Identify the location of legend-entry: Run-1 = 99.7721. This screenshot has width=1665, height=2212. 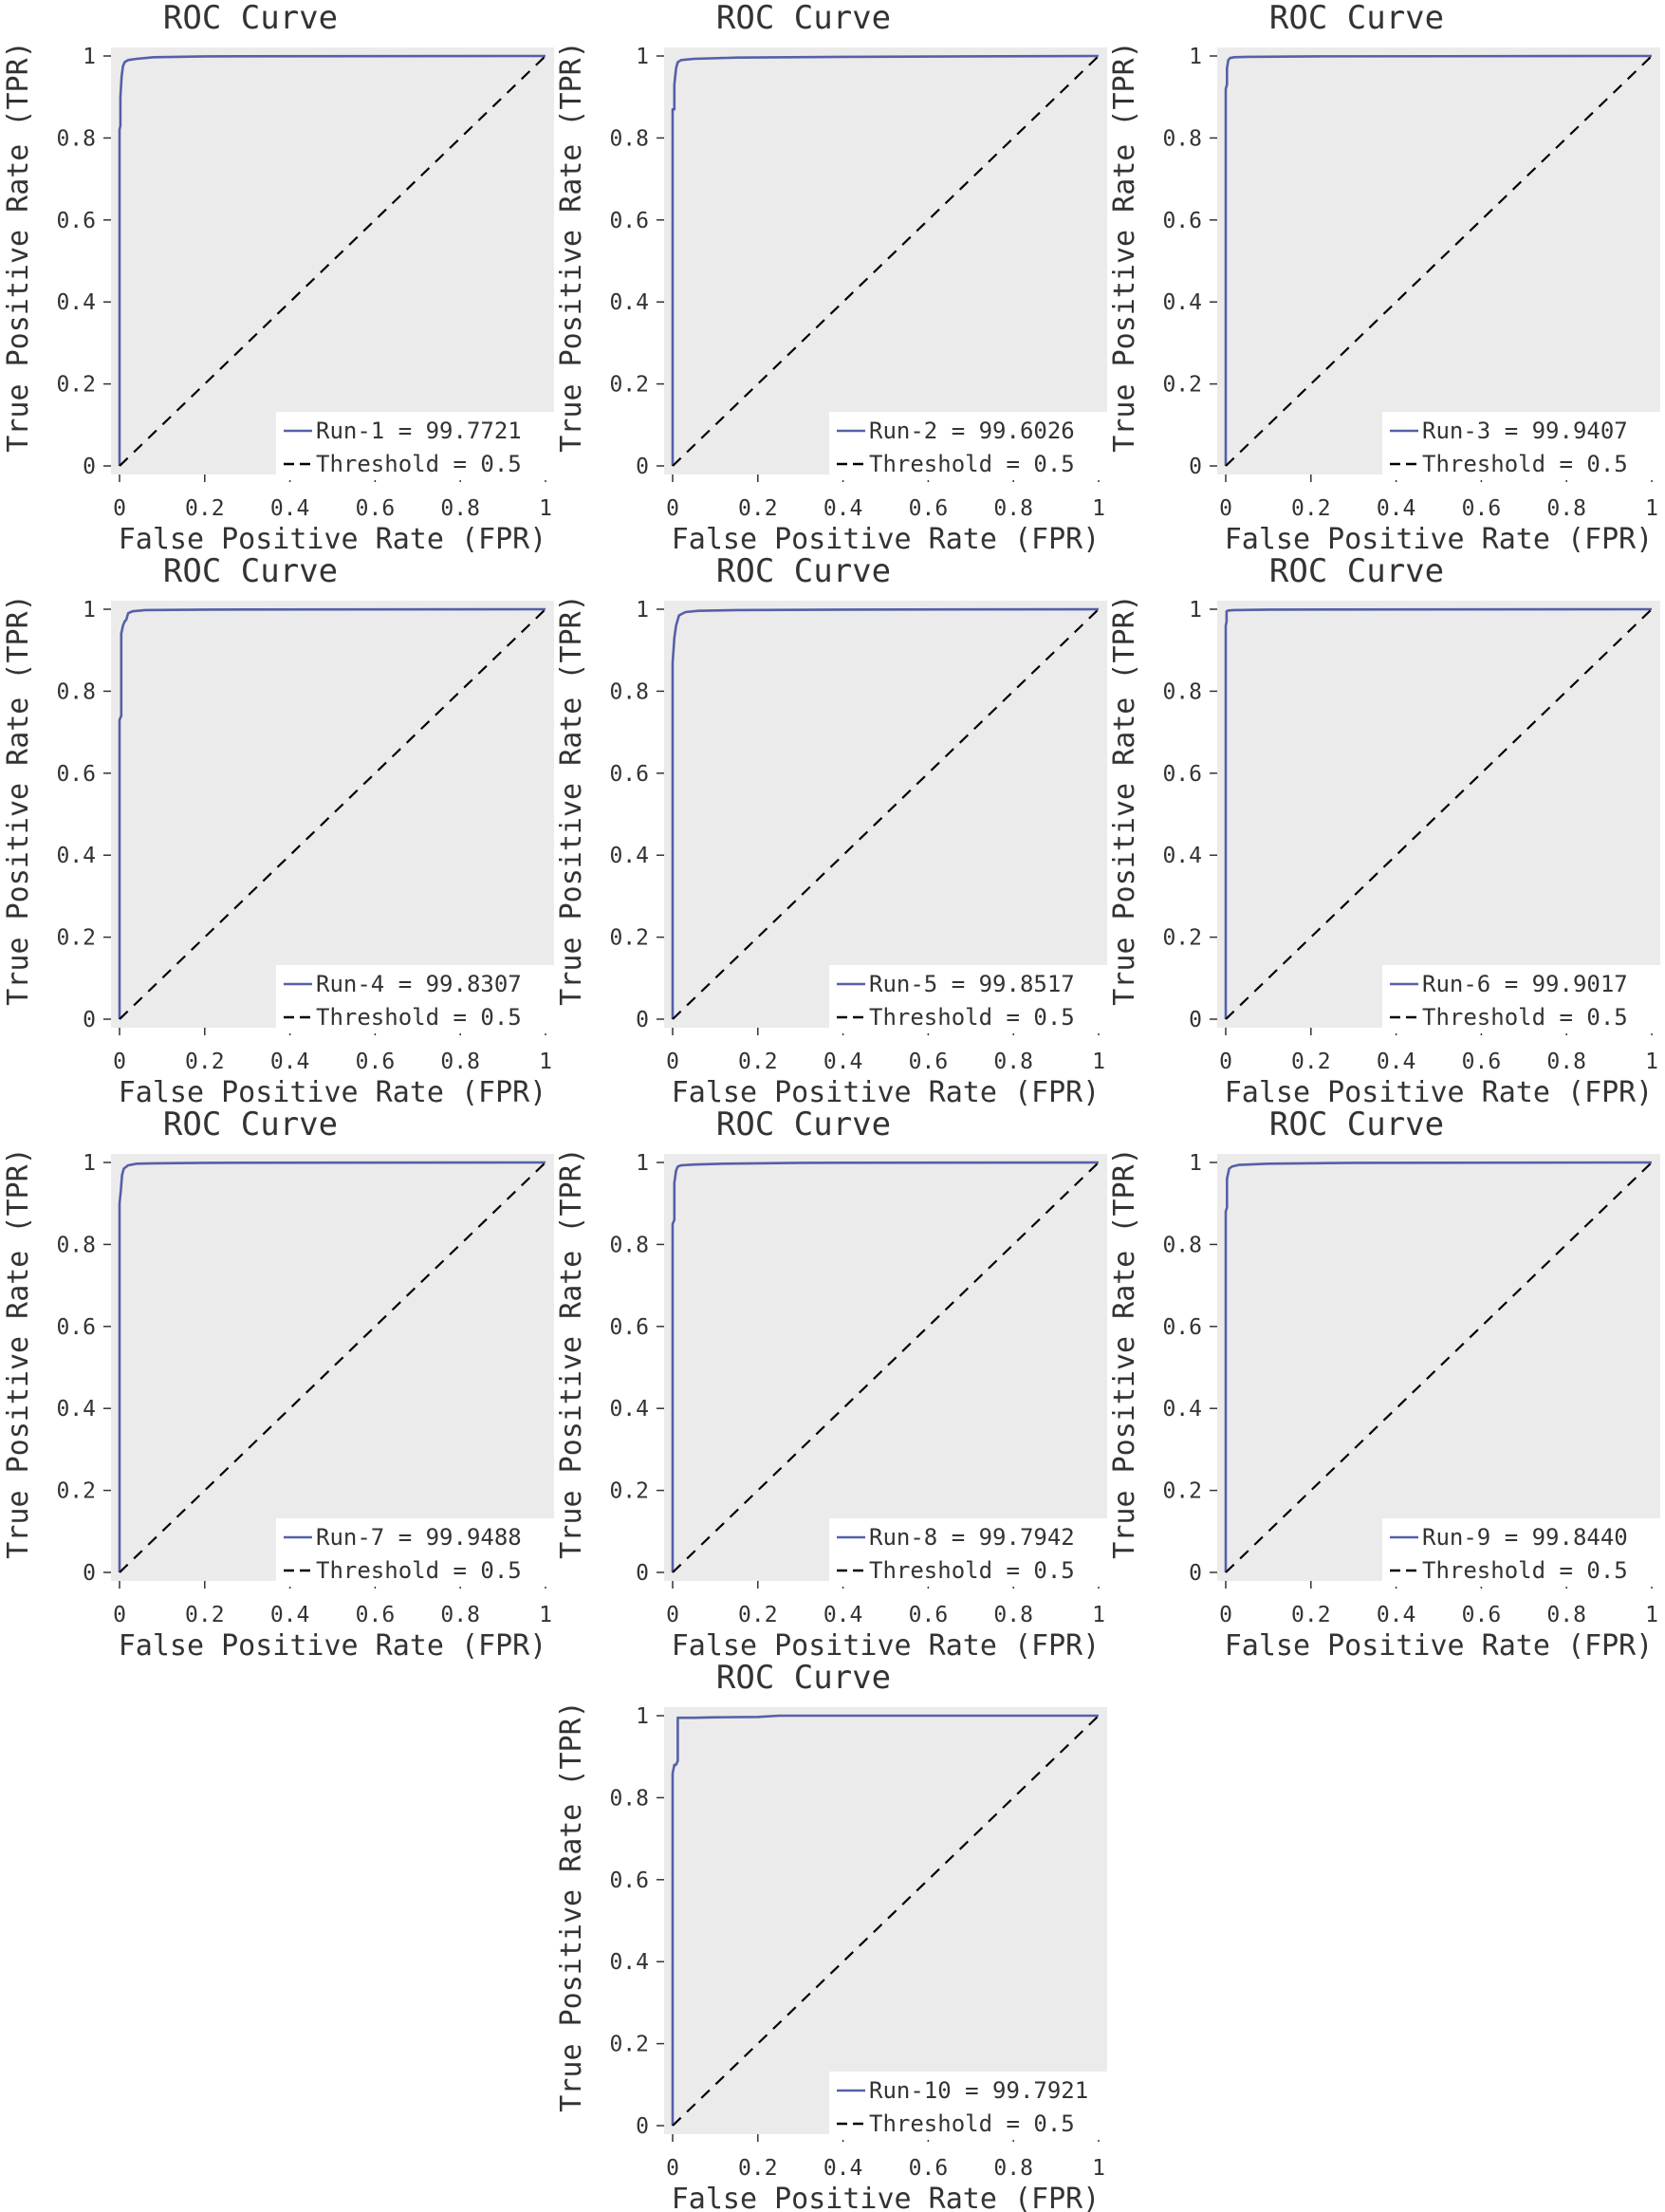
(419, 431).